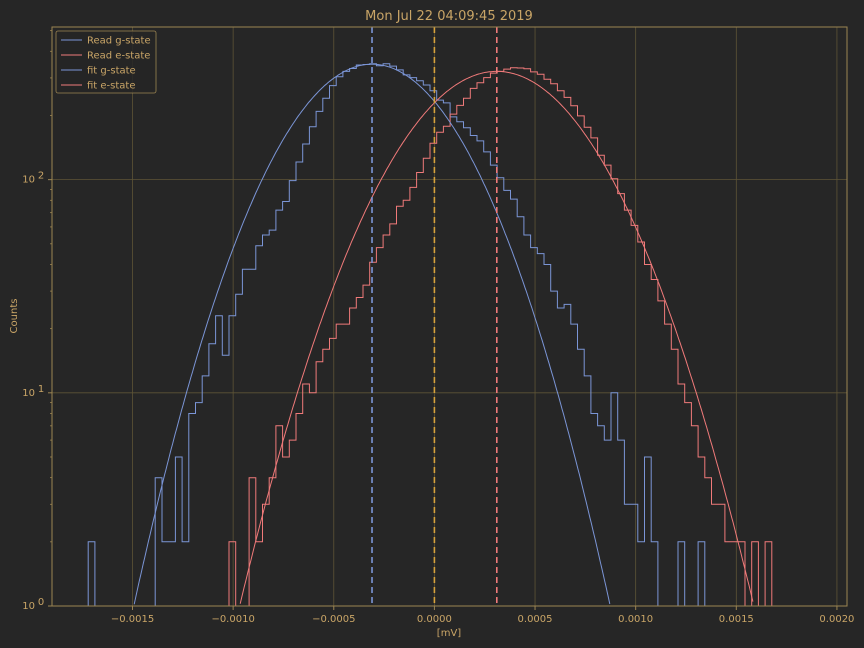  I want to click on legend-label: Read g-state, so click(119, 41).